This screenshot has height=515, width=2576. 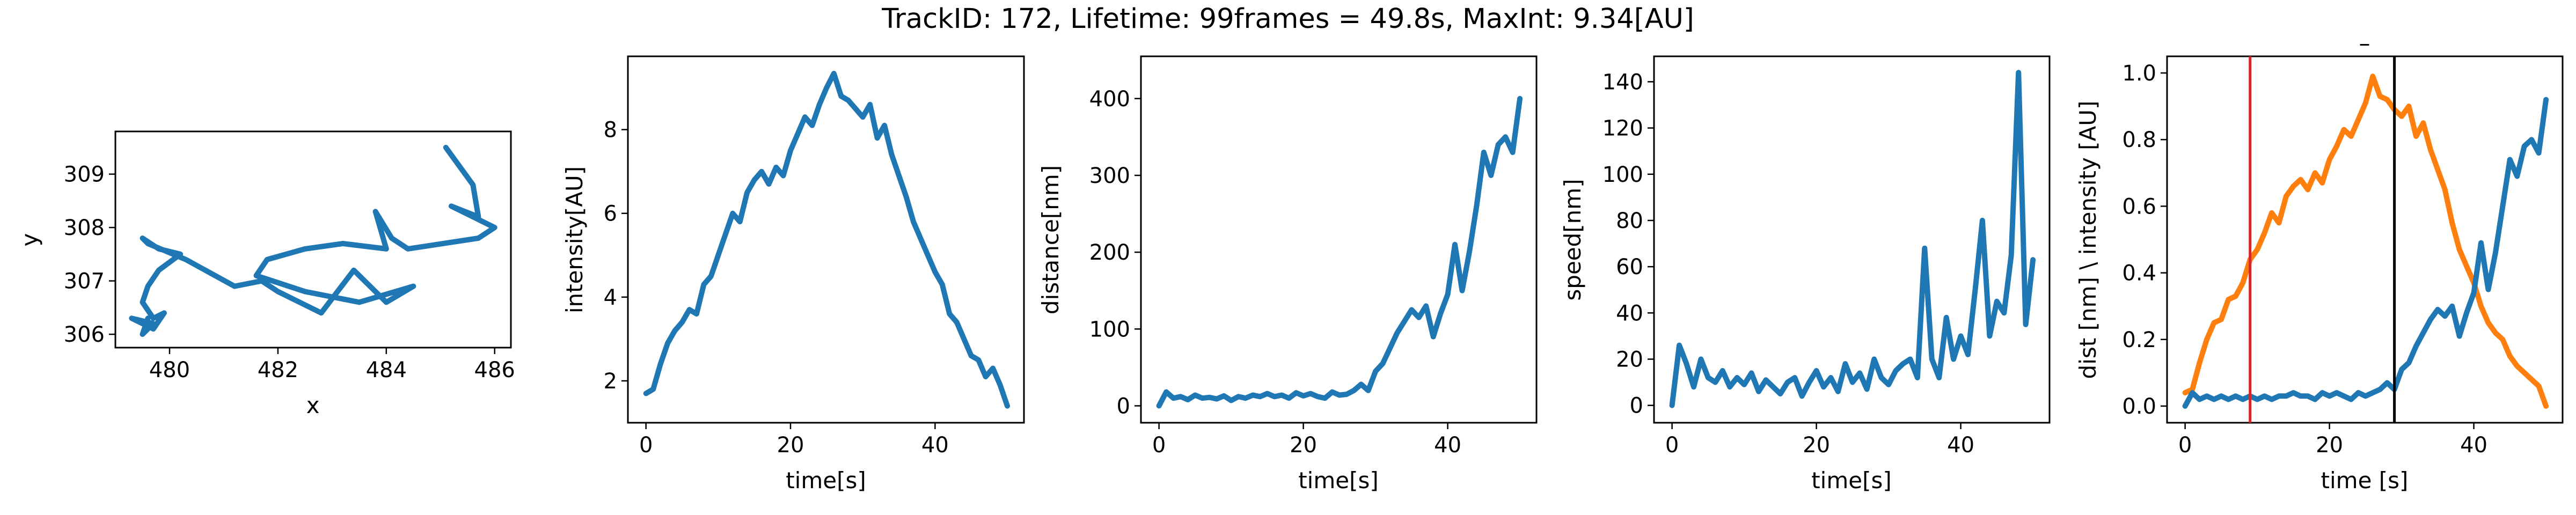 I want to click on y-tick-label: 4, so click(x=610, y=297).